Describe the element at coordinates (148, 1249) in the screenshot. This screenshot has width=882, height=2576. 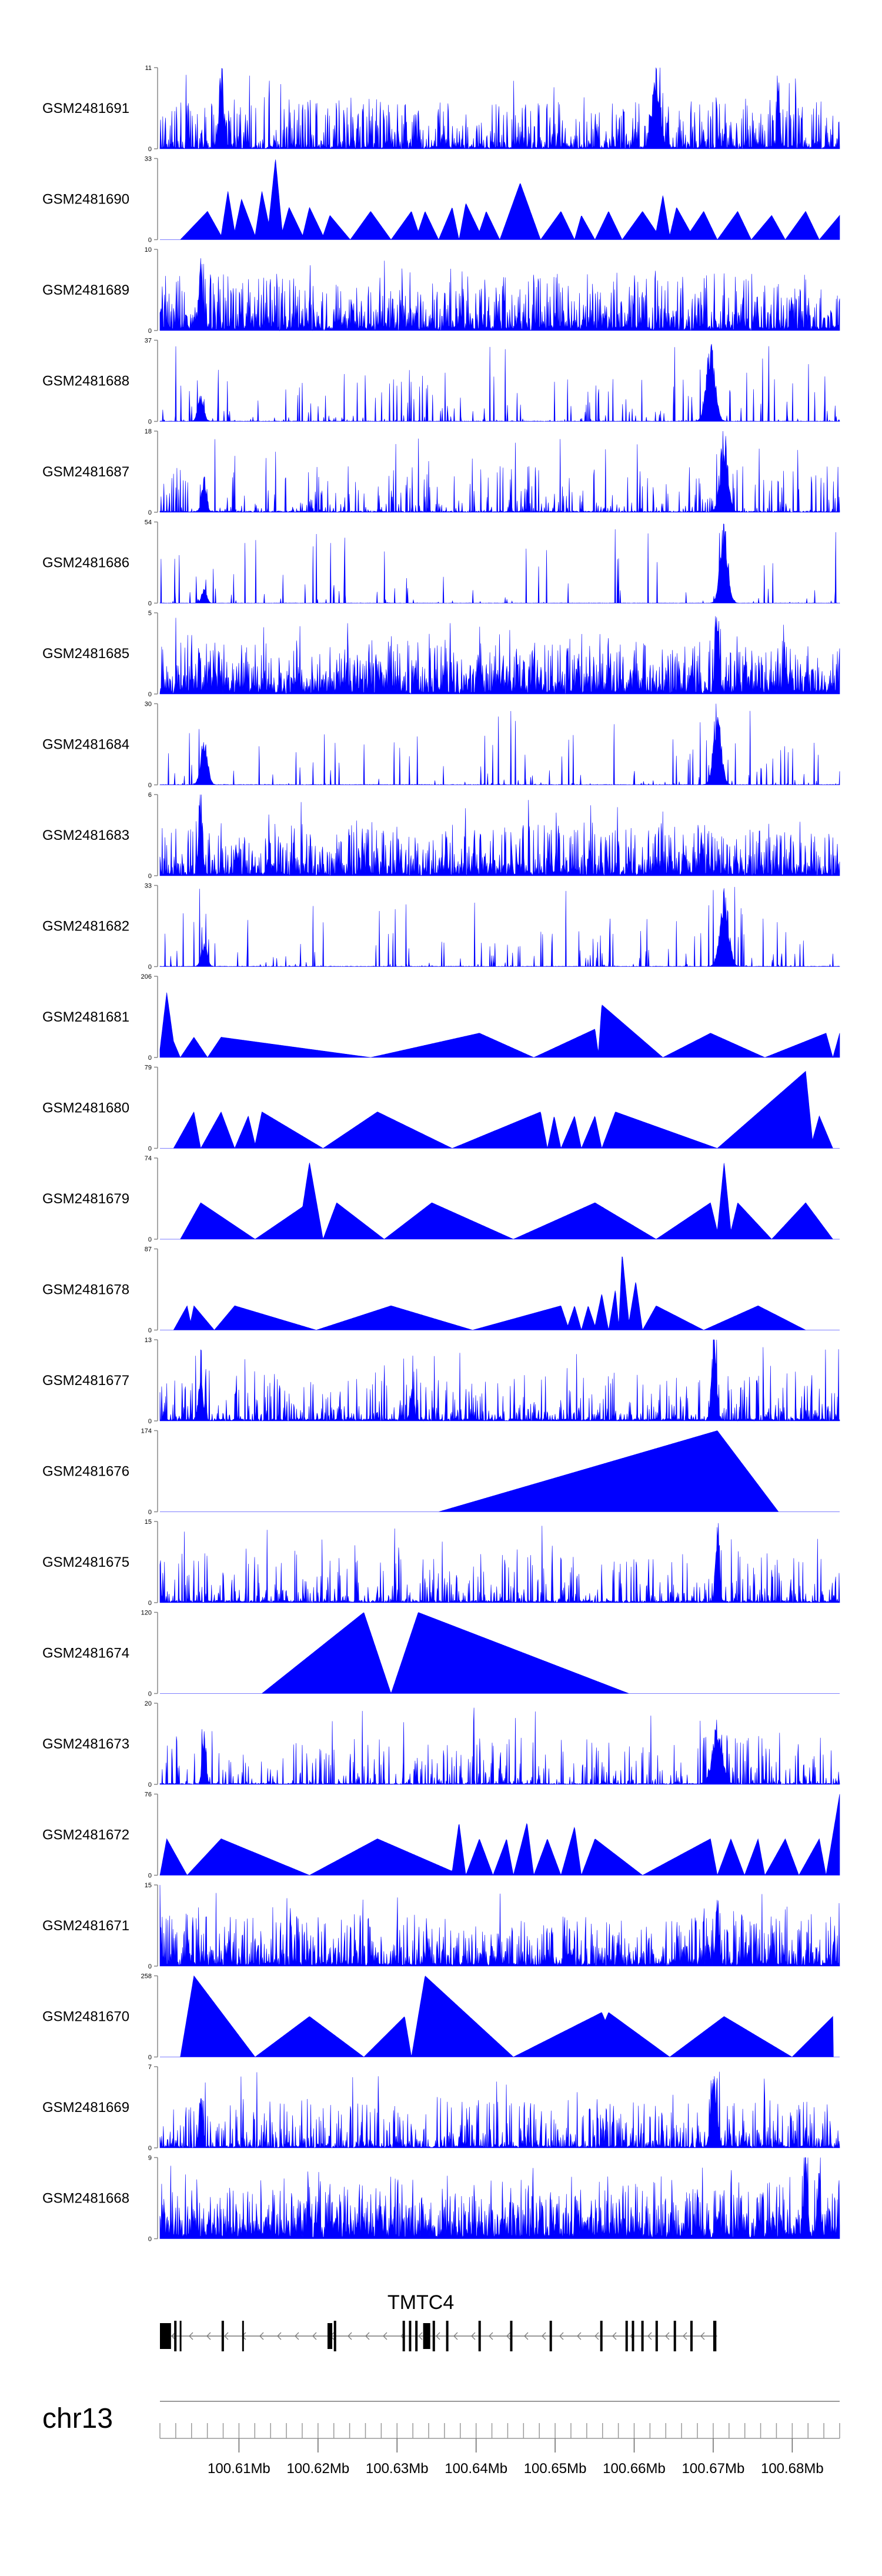
I see `y-max-label: 87` at that location.